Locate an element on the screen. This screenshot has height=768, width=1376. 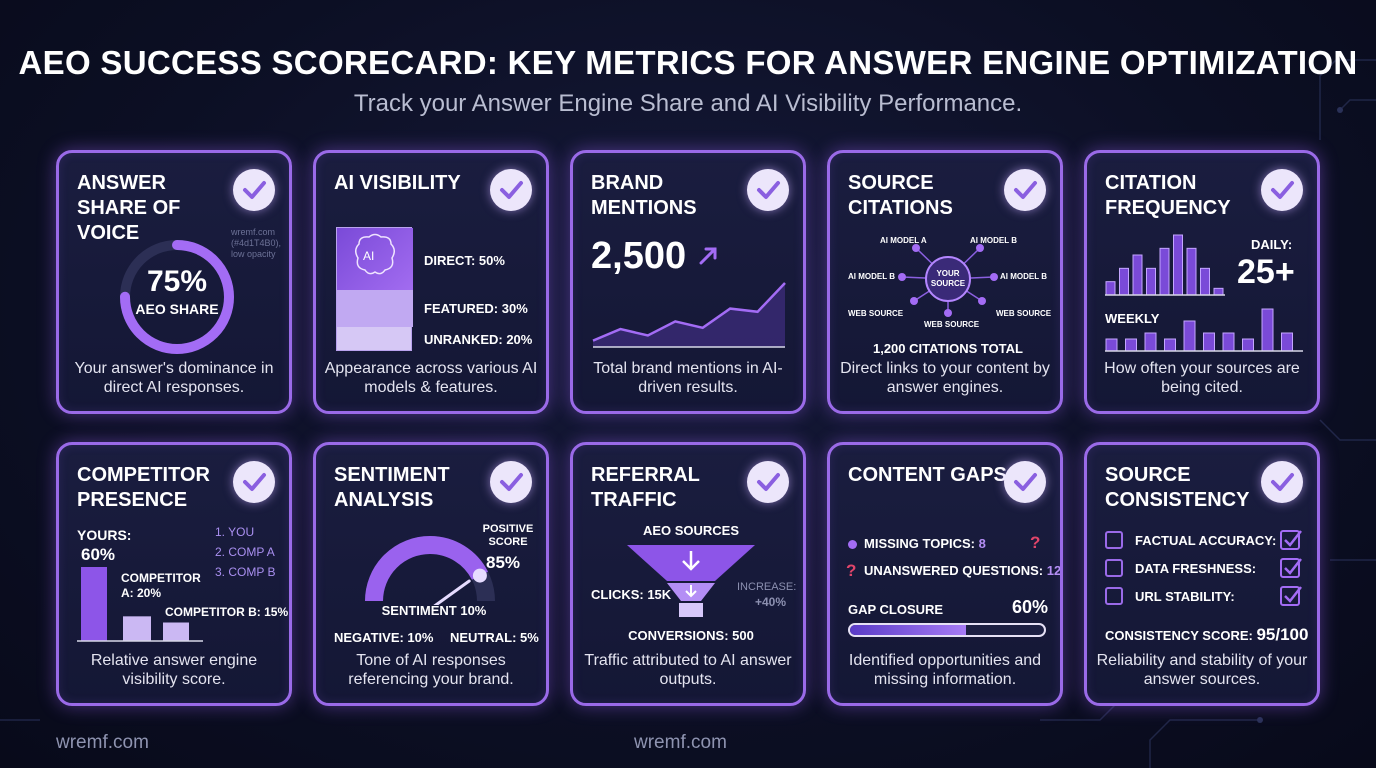
card-title: CITATION FREQUENCY is located at coordinates (1168, 195).